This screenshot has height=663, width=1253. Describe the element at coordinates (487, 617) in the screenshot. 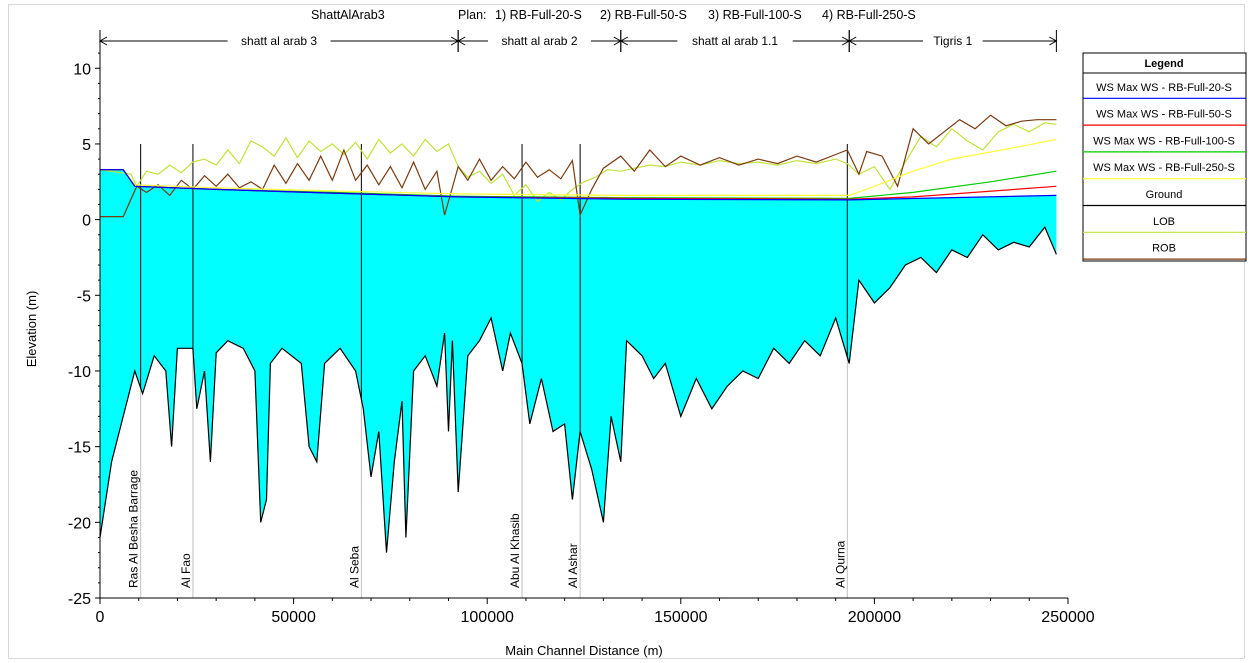

I see `x-tick-label-2: 100000` at that location.